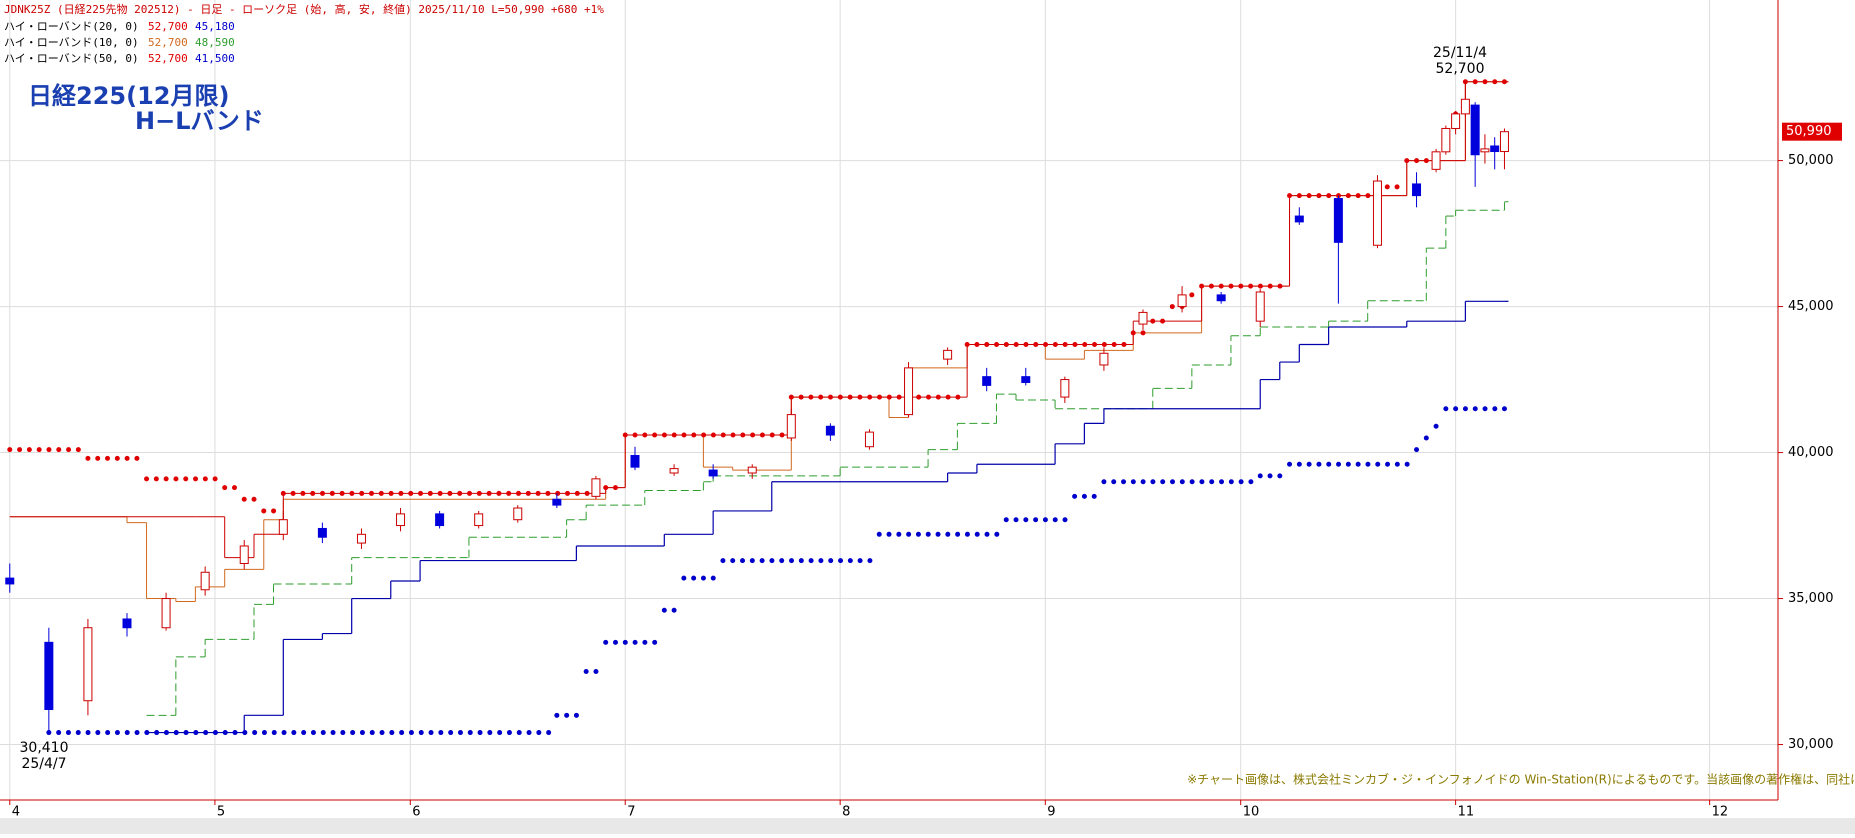 The image size is (1855, 838). What do you see at coordinates (1809, 131) in the screenshot?
I see `price-tag-label: 50,990` at bounding box center [1809, 131].